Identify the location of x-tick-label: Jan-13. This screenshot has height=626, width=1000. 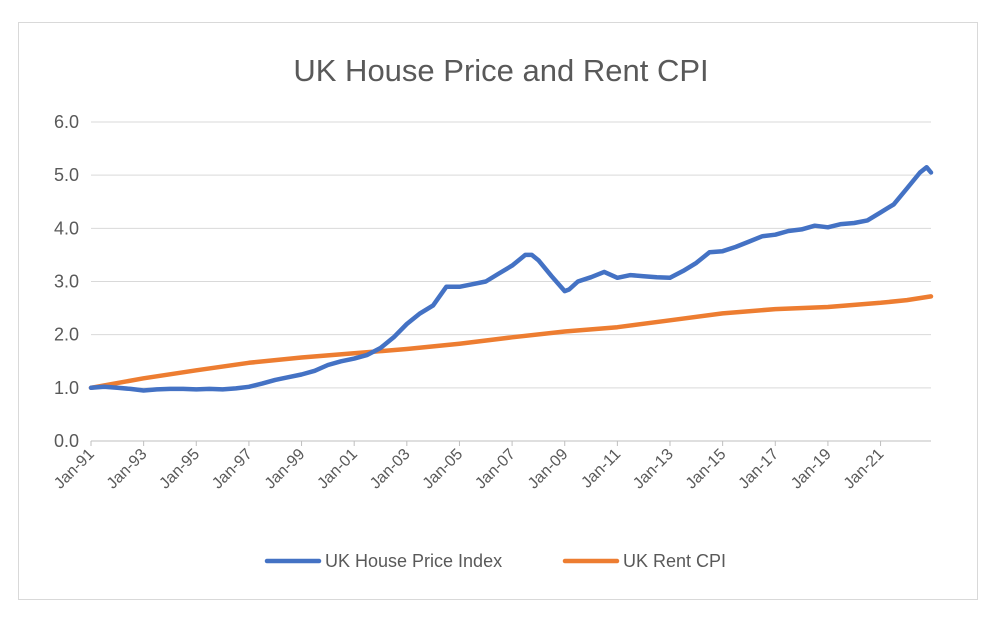
(653, 469).